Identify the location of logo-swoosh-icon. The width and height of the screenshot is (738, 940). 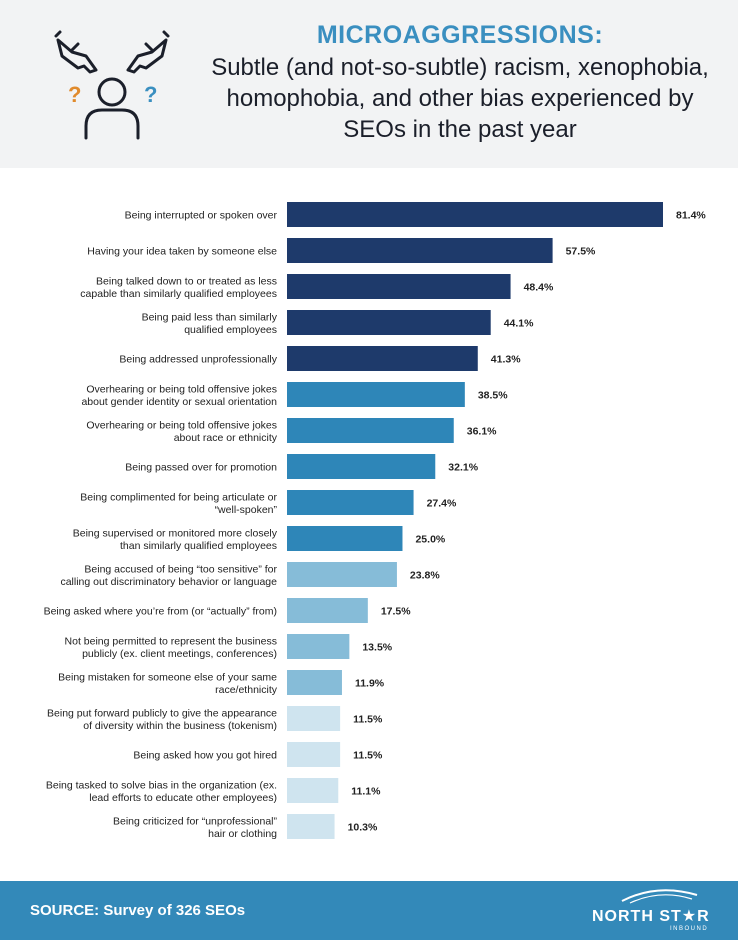
(659, 896).